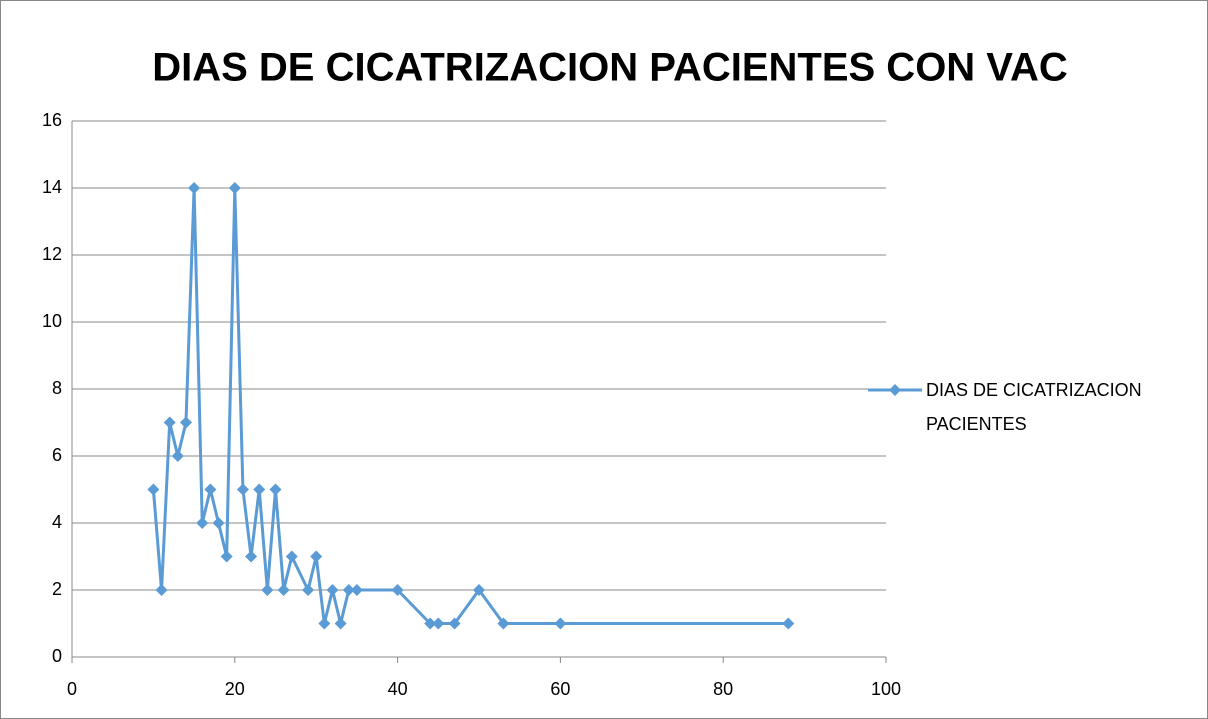 This screenshot has width=1208, height=719. What do you see at coordinates (52, 120) in the screenshot?
I see `y-tick-label: 16` at bounding box center [52, 120].